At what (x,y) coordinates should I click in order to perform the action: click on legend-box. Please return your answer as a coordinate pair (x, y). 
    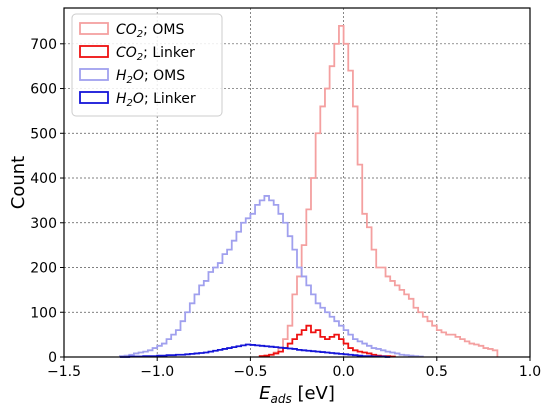
    Looking at the image, I should click on (147, 65).